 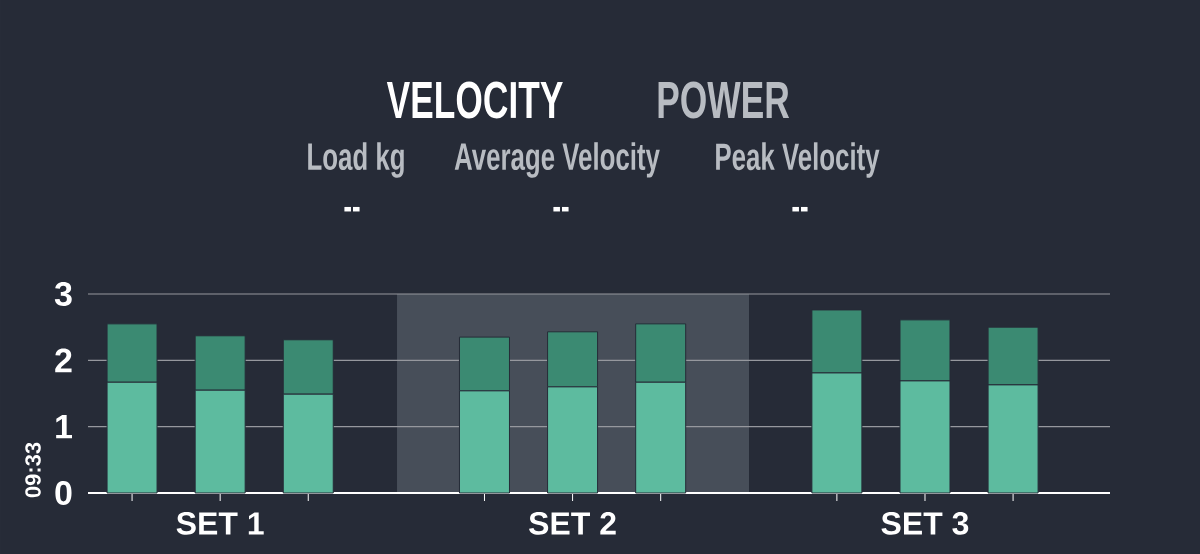 I want to click on text: 09:33, so click(x=33, y=470).